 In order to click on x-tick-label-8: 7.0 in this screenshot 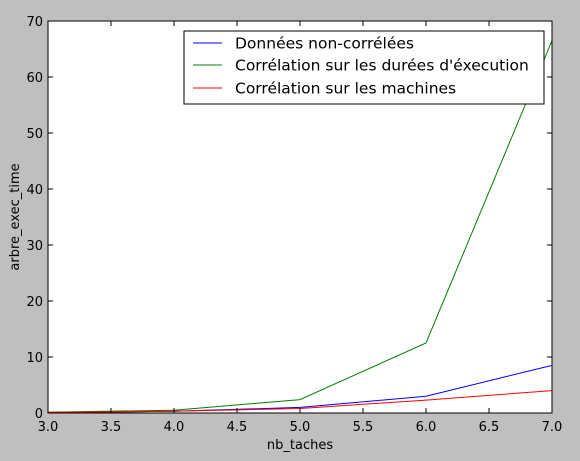, I will do `click(552, 427)`.